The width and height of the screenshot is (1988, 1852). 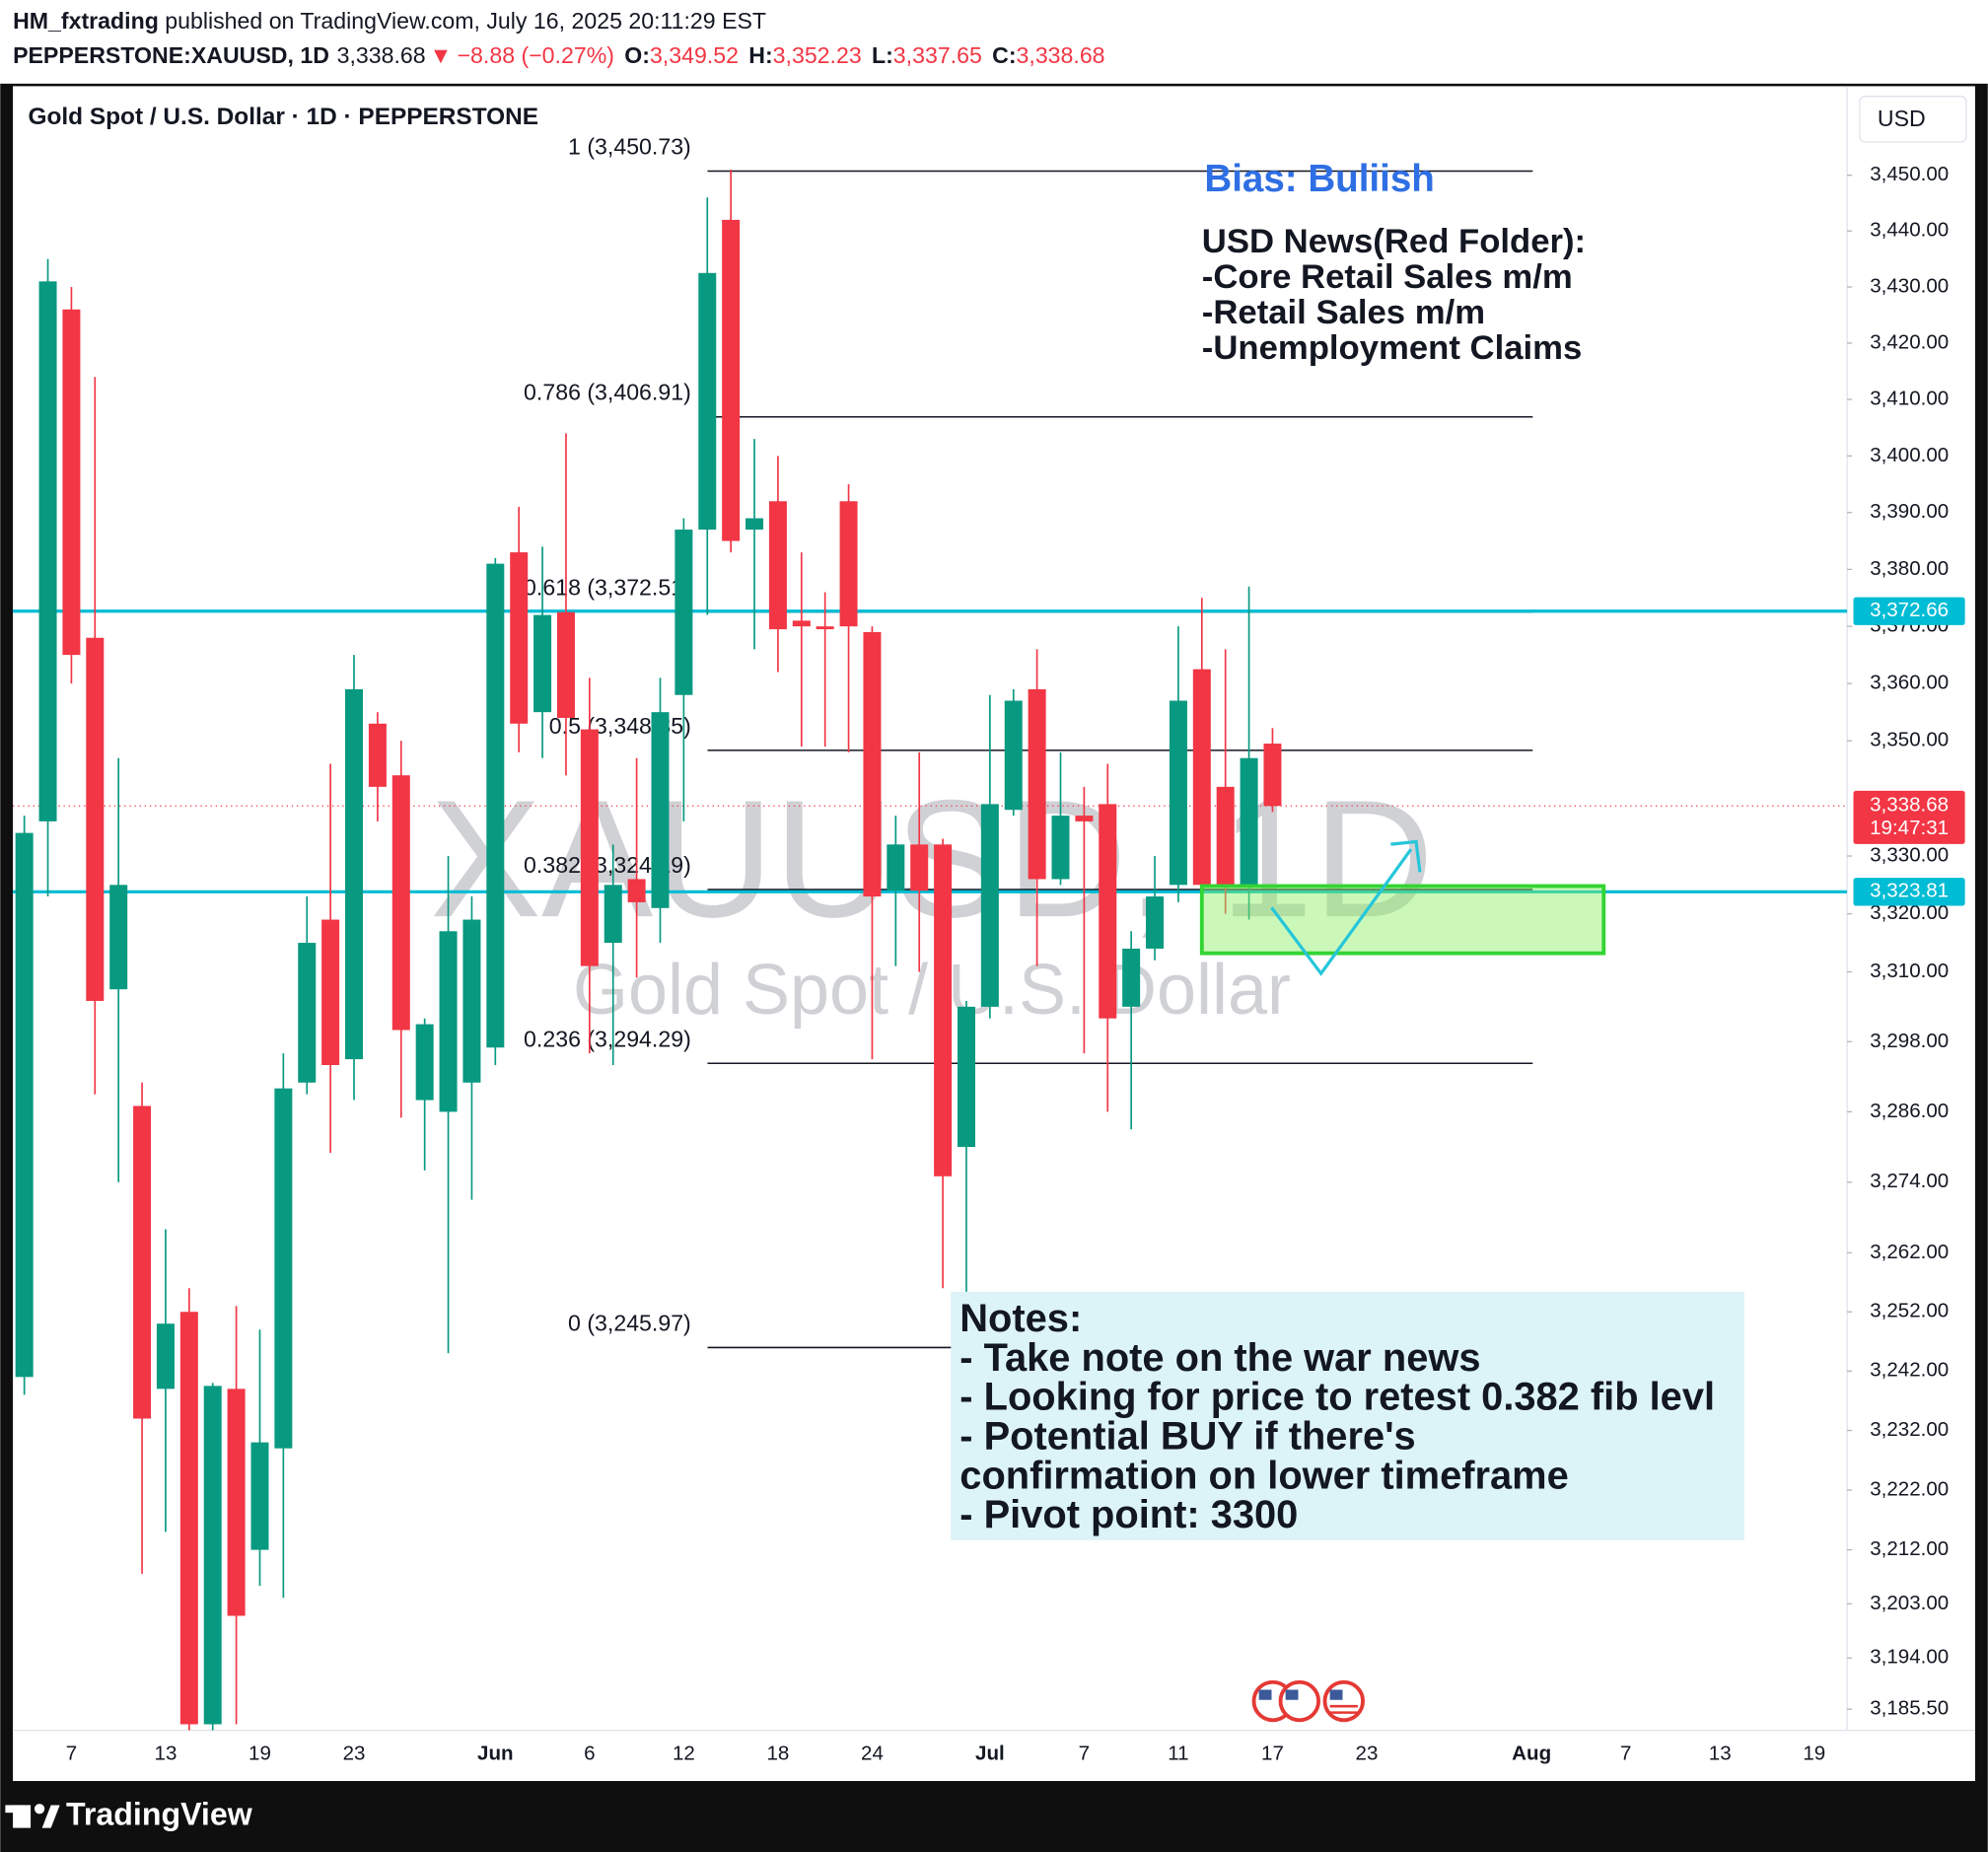 I want to click on flag-canton, so click(x=1265, y=1694).